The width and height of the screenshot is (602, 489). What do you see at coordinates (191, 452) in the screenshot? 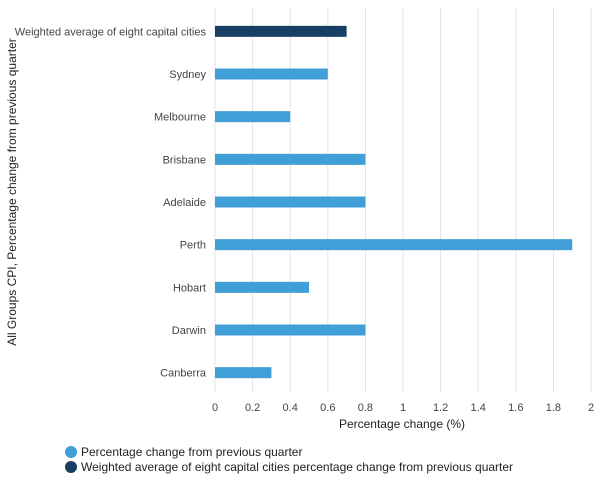
I see `legend-label-percentage-change: Percentage change from previous quarter` at bounding box center [191, 452].